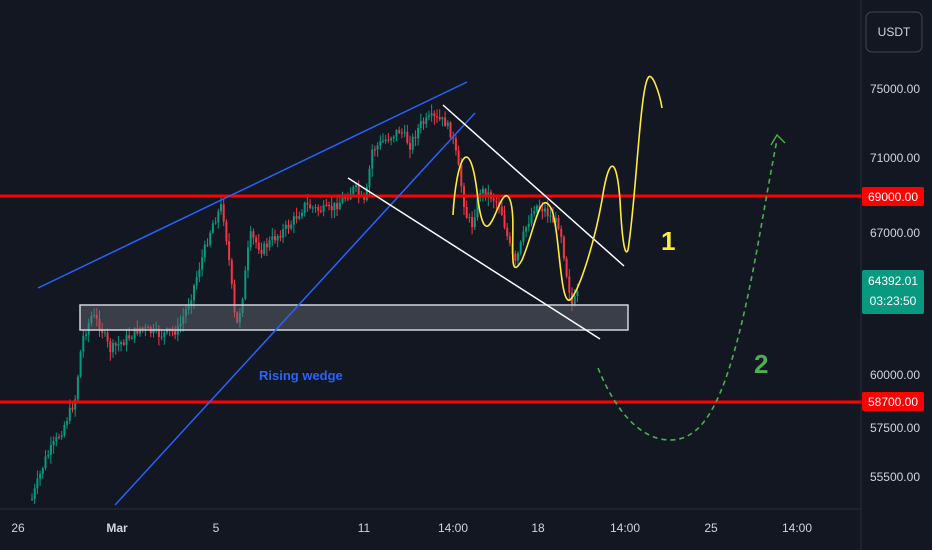 This screenshot has width=932, height=550. Describe the element at coordinates (893, 292) in the screenshot. I see `current-price-badge` at that location.